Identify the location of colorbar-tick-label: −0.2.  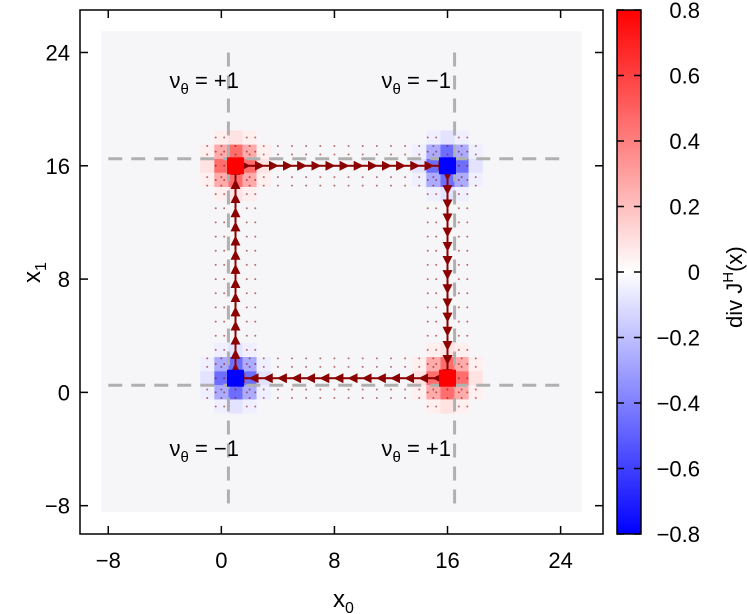
(678, 338).